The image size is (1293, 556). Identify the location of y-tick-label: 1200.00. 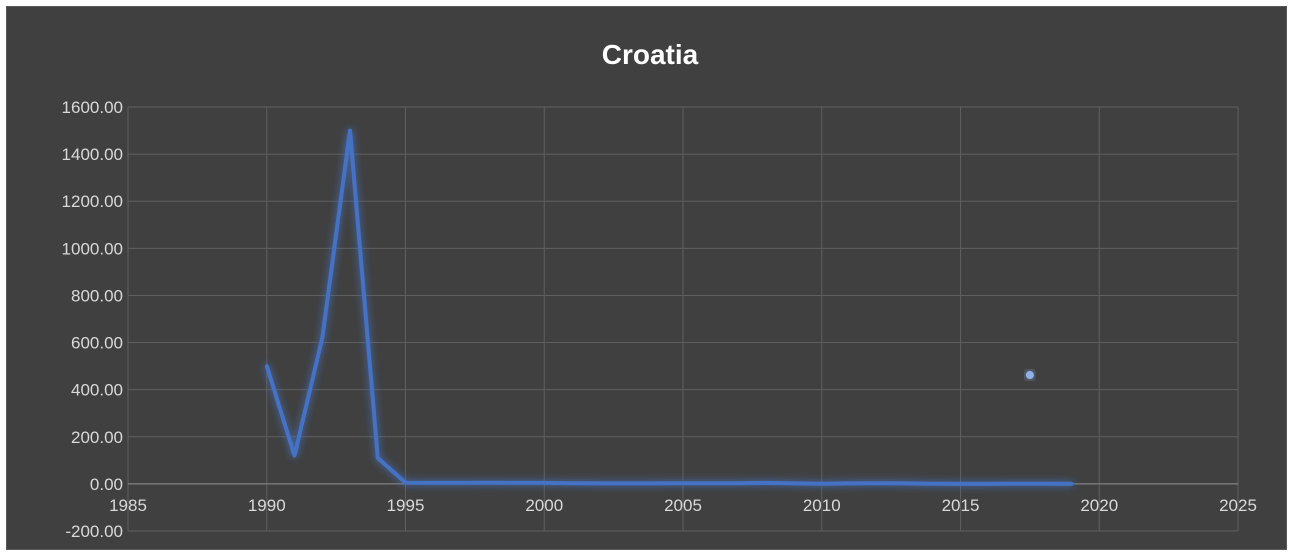
(92, 201).